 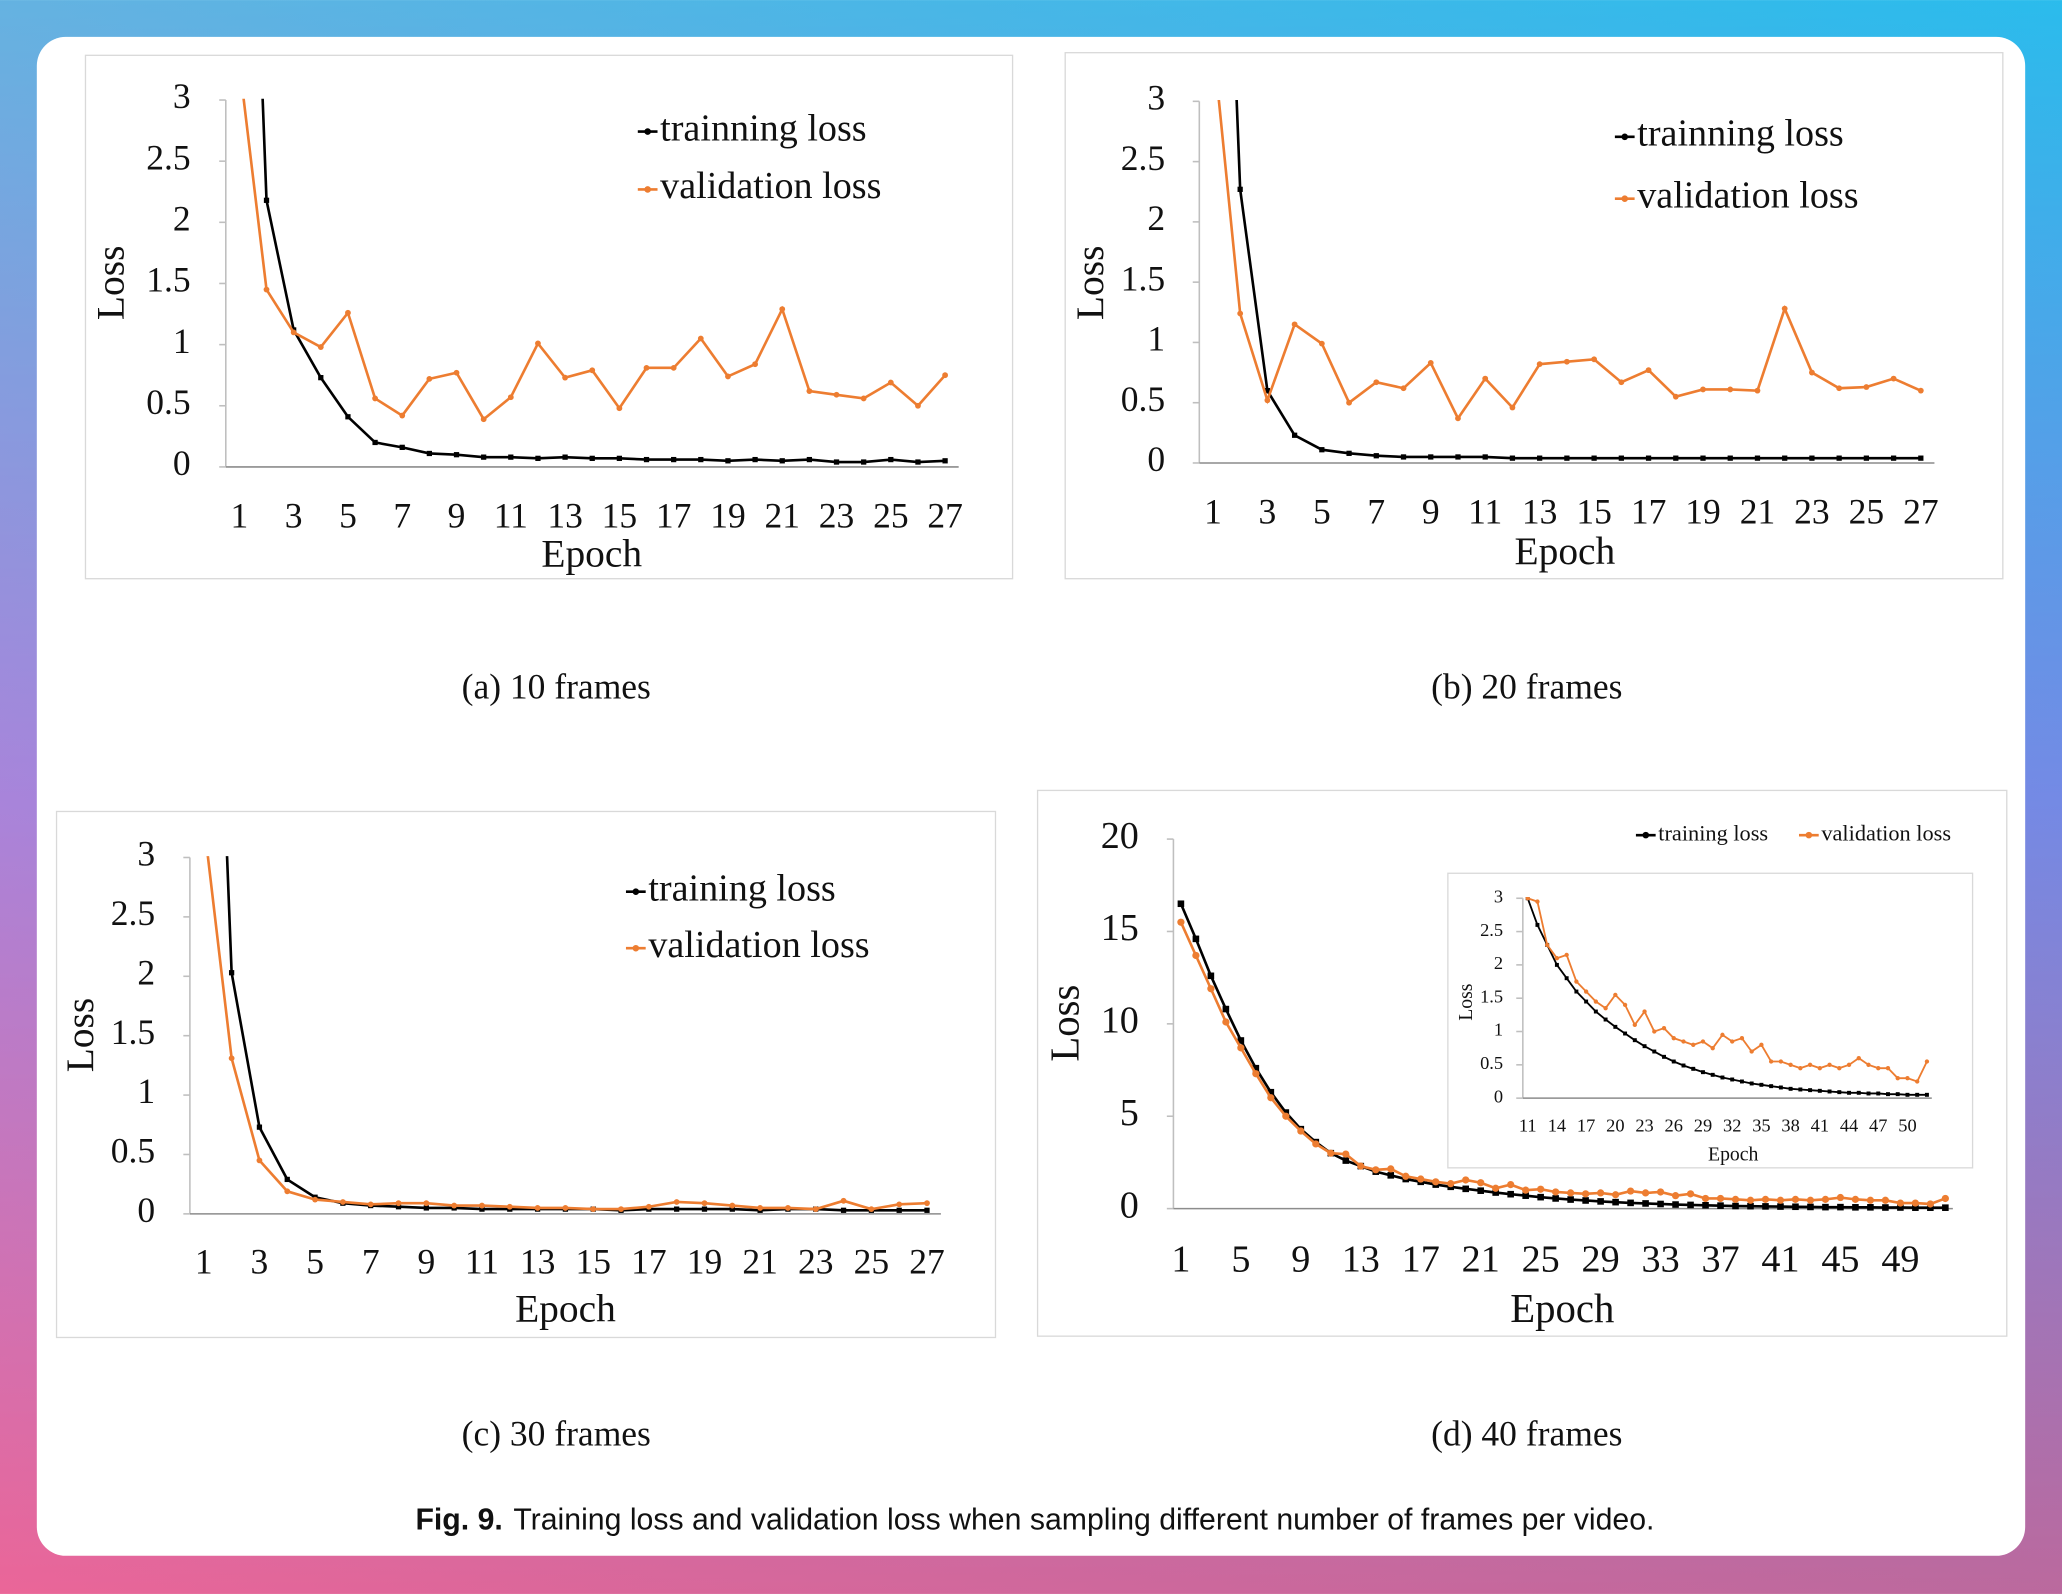 What do you see at coordinates (511, 516) in the screenshot?
I see `x-tick-label: 11` at bounding box center [511, 516].